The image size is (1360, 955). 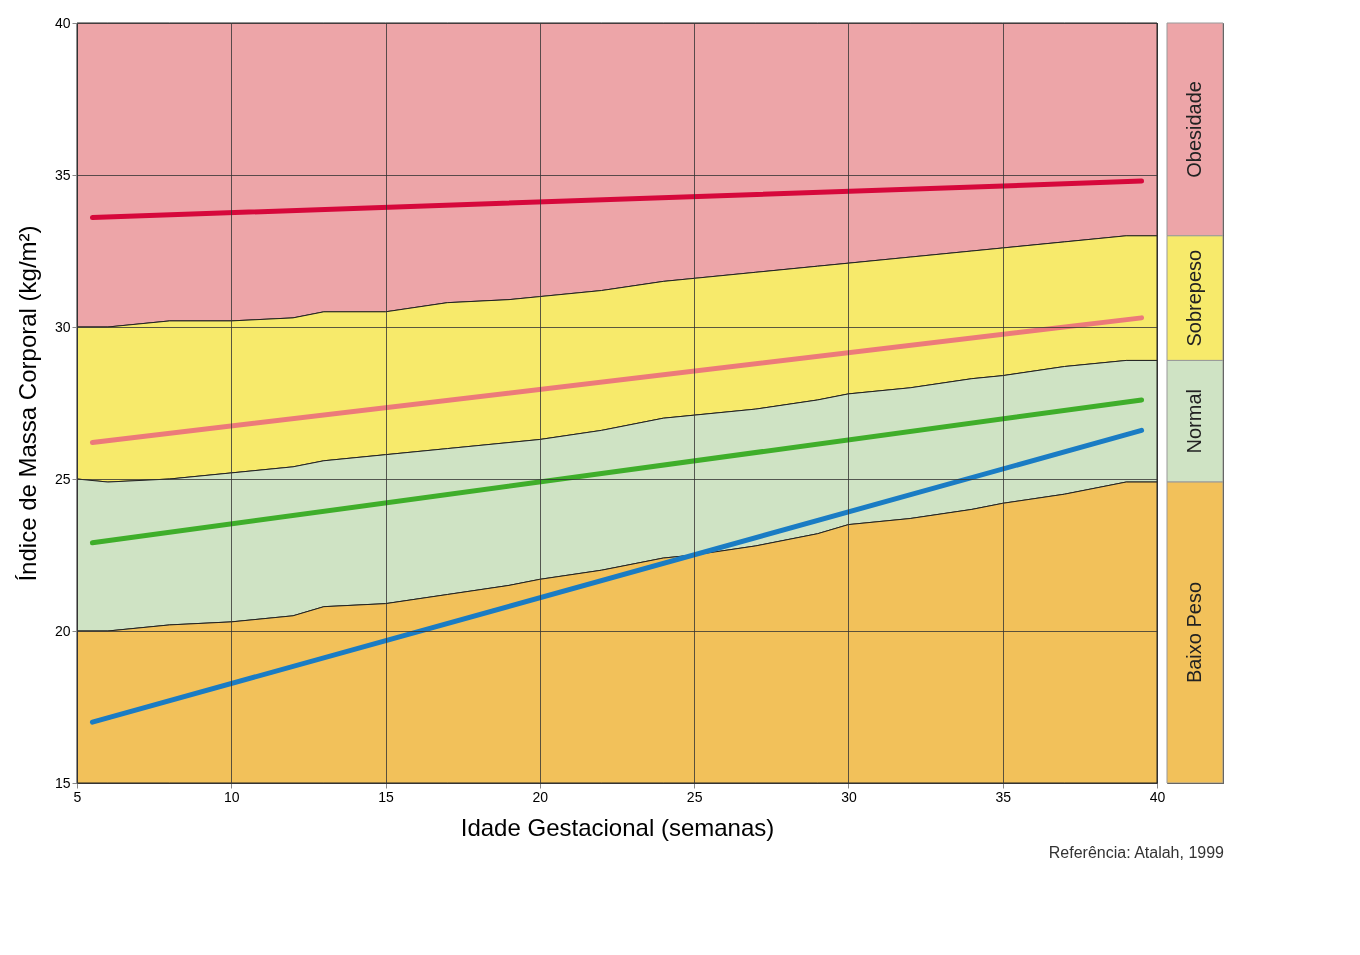 What do you see at coordinates (62, 22) in the screenshot?
I see `y-tick-label: 40` at bounding box center [62, 22].